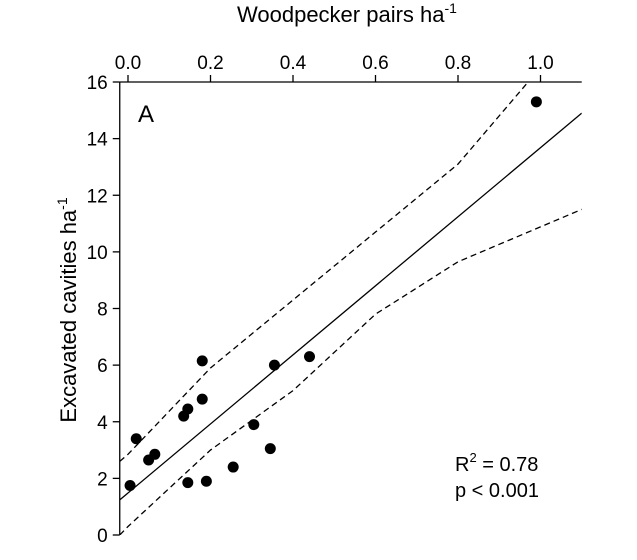  What do you see at coordinates (97, 253) in the screenshot?
I see `y-tick-label: 10` at bounding box center [97, 253].